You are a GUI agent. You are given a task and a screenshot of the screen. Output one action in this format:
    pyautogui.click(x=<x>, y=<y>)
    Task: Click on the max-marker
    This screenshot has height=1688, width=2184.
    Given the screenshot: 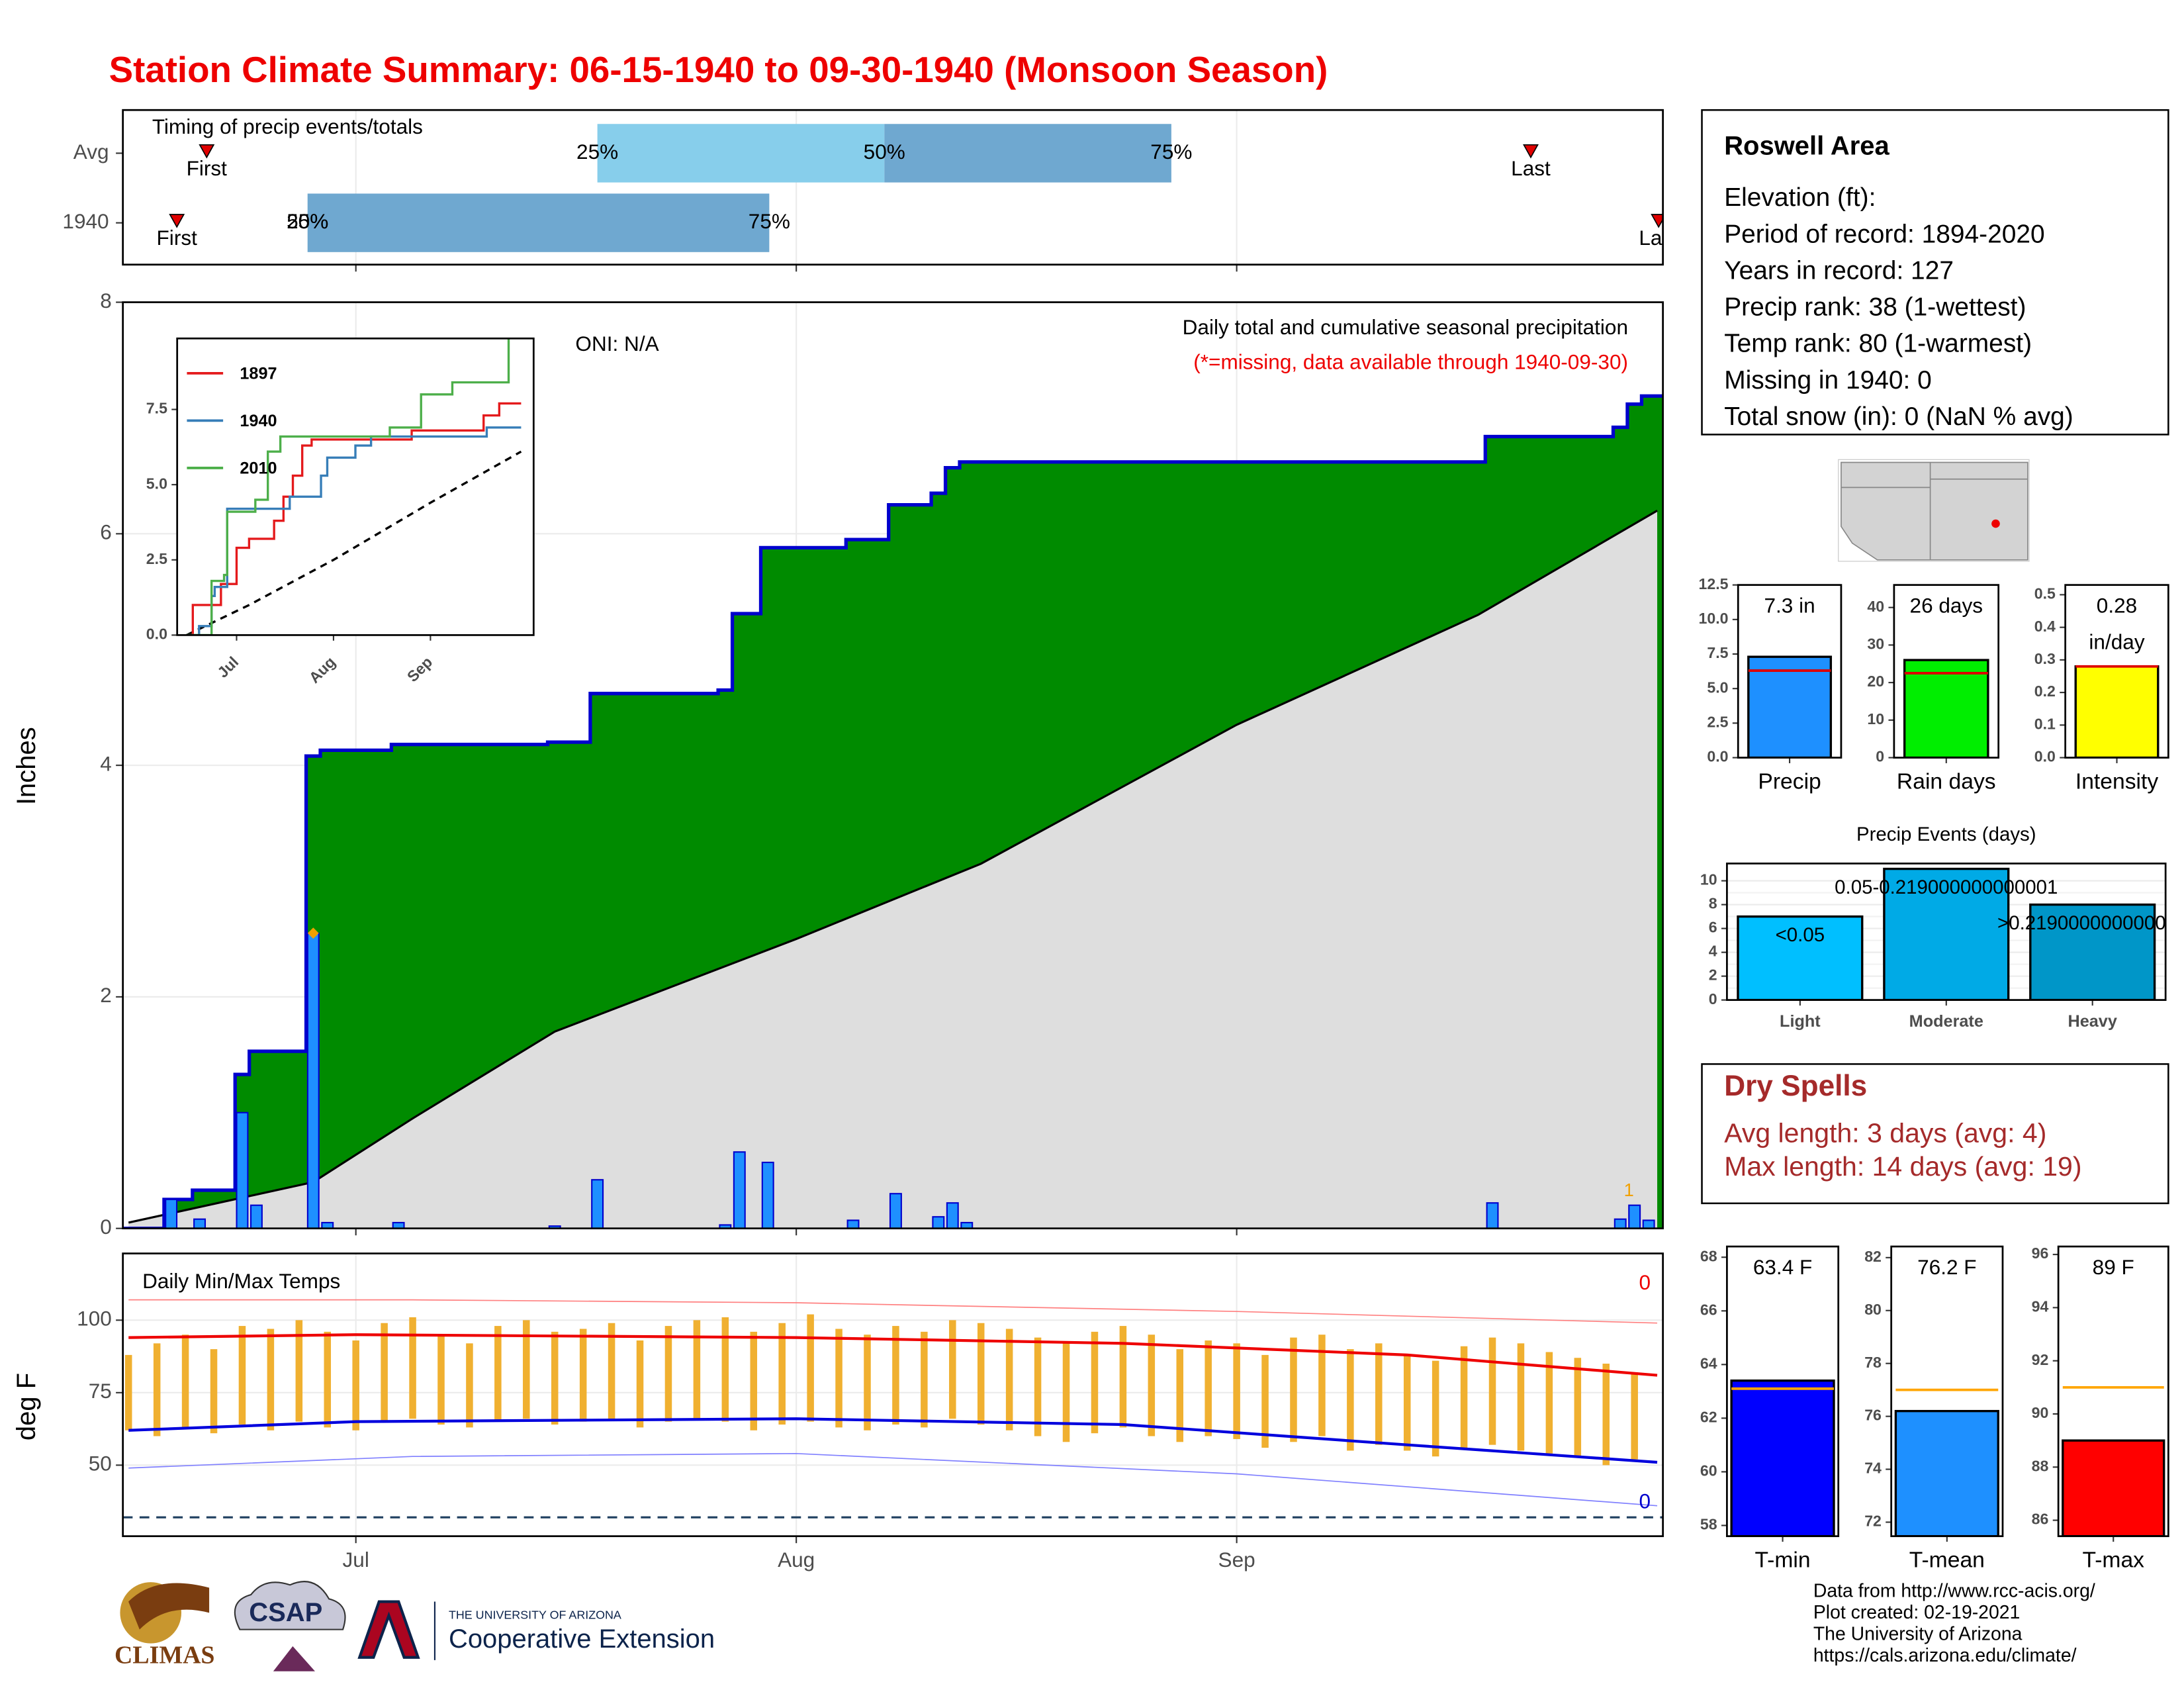 What is the action you would take?
    pyautogui.click(x=313, y=933)
    